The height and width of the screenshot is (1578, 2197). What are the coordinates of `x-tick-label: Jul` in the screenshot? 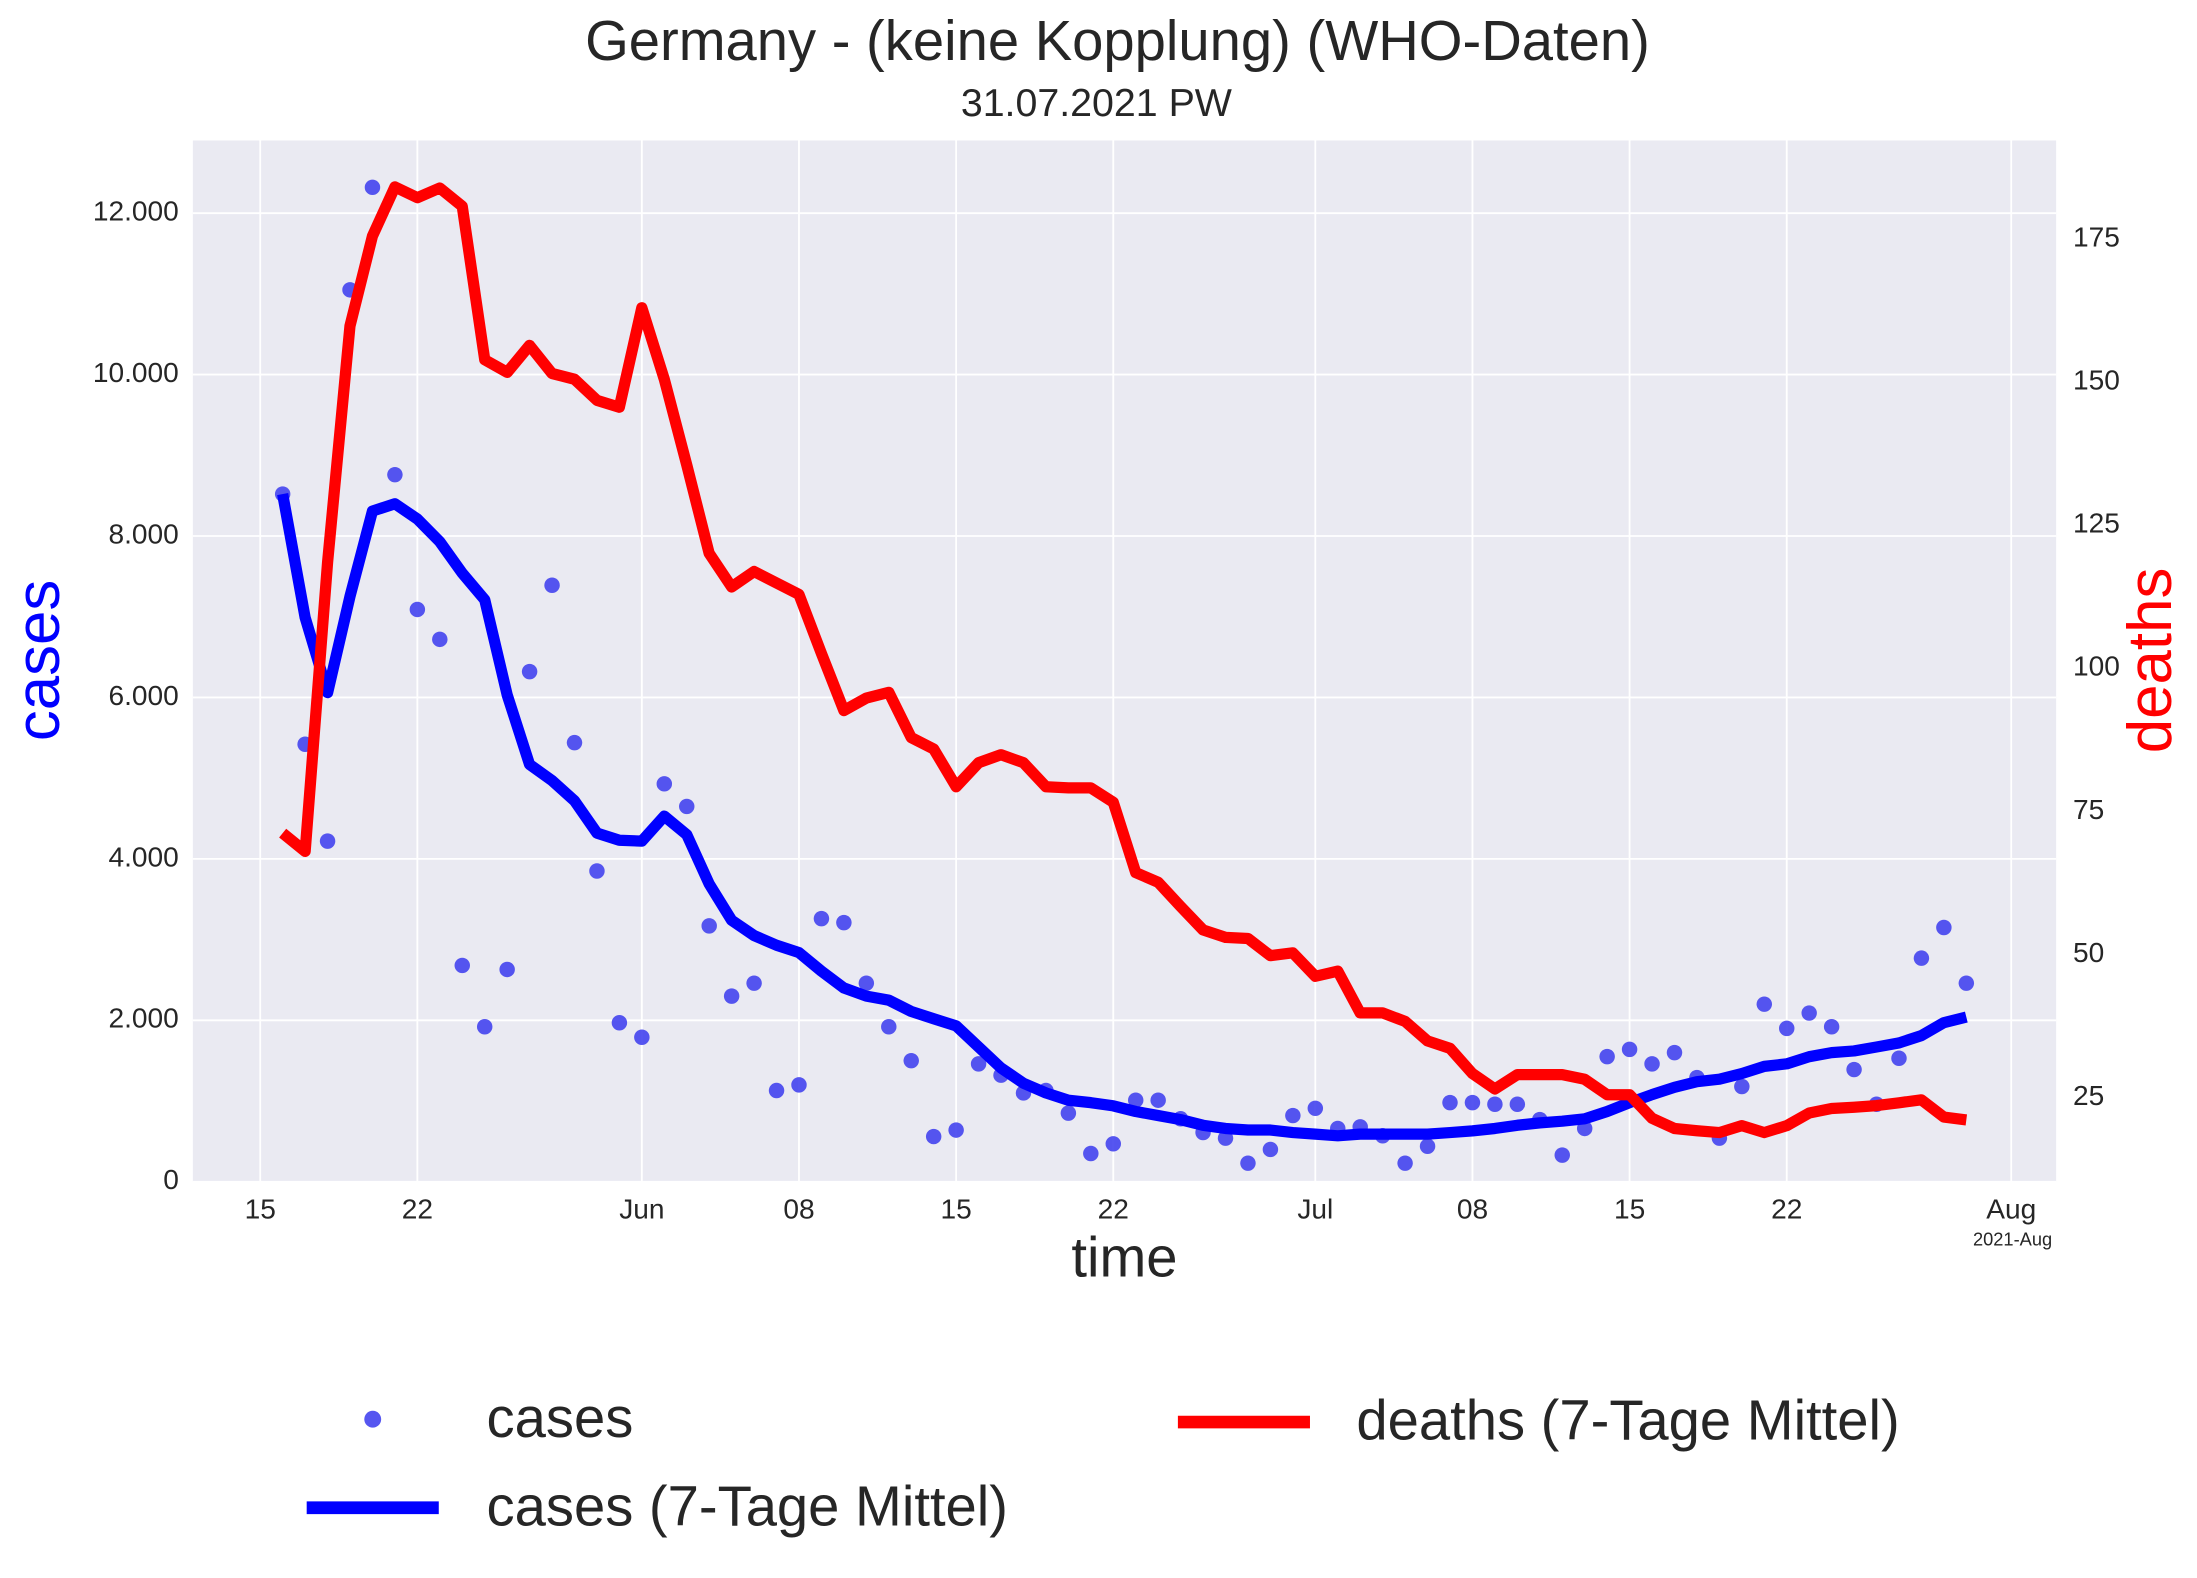 It's located at (1315, 1209).